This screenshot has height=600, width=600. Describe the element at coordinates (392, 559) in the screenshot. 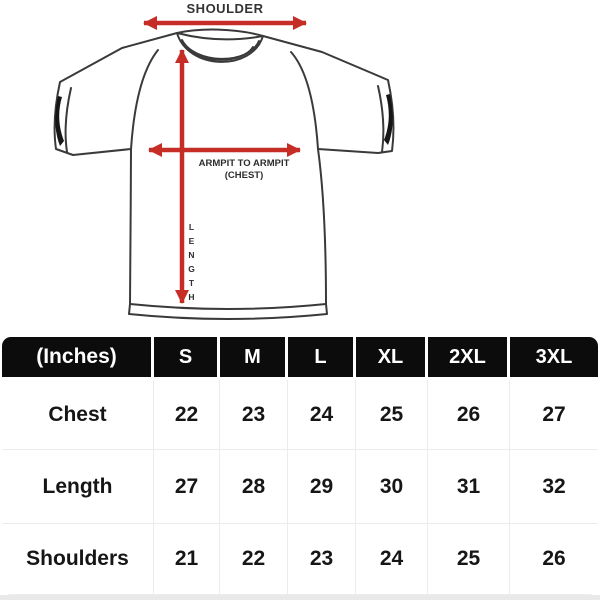

I see `shoulders-value-xl: 24` at that location.